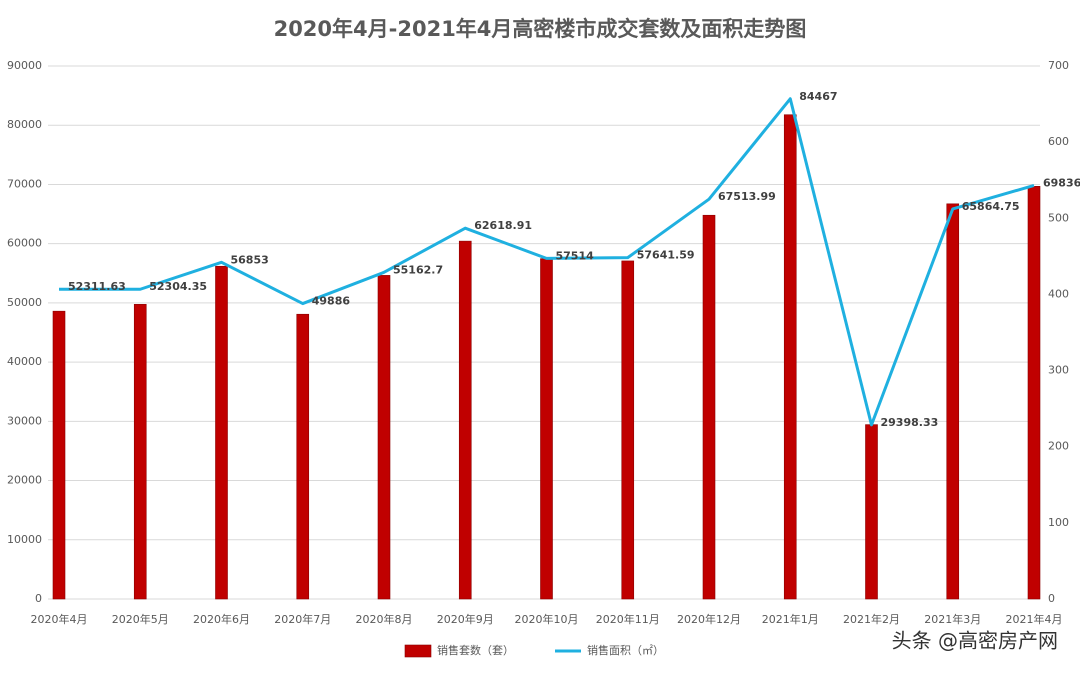 Image resolution: width=1080 pixels, height=675 pixels. What do you see at coordinates (24, 420) in the screenshot?
I see `y-tick-label: 30000` at bounding box center [24, 420].